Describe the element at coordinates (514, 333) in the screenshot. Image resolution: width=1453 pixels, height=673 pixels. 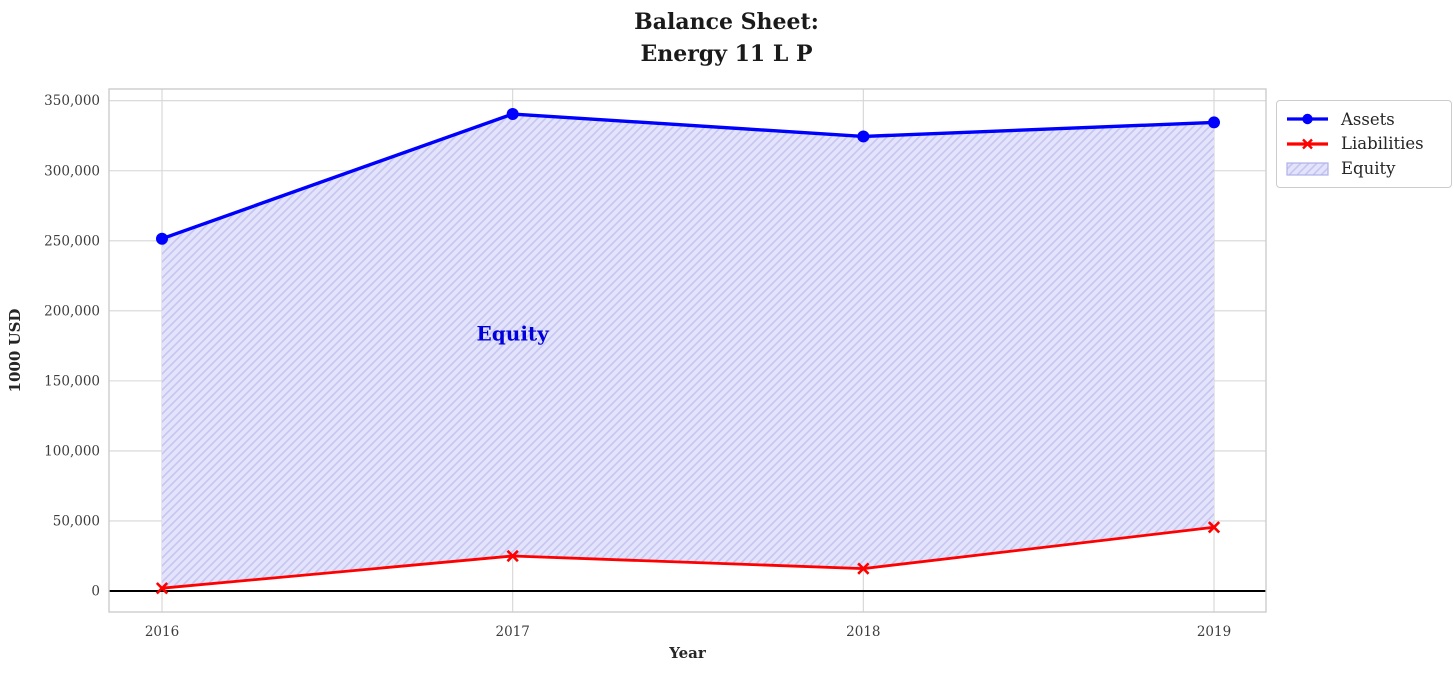
I see `equity-annotation: Equity` at that location.